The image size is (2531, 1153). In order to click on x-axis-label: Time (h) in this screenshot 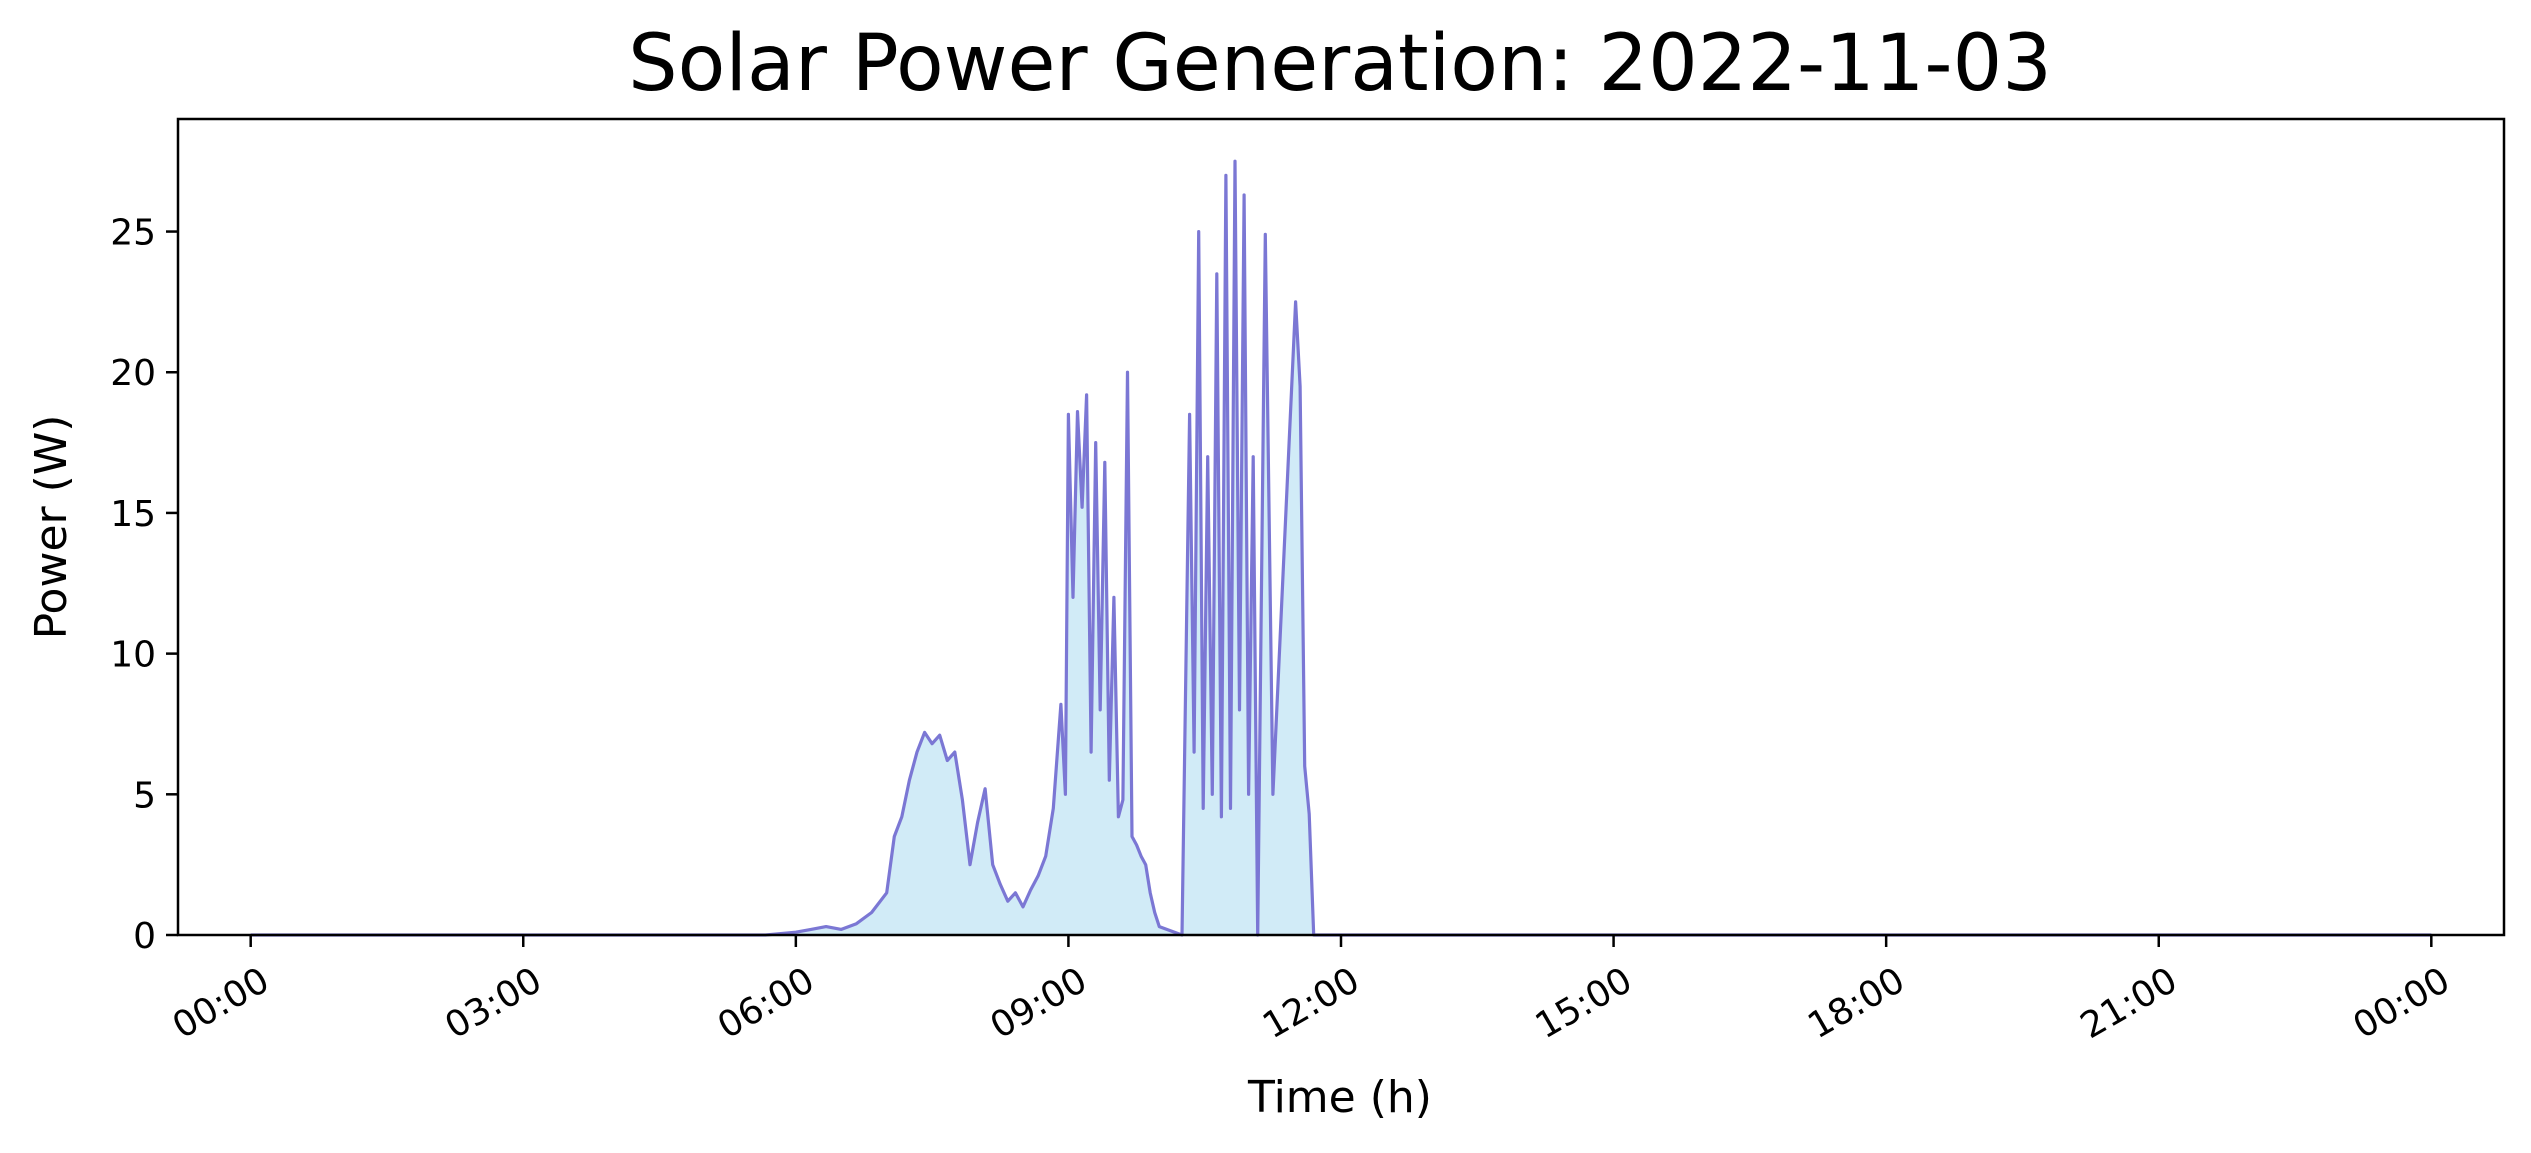, I will do `click(1339, 1097)`.